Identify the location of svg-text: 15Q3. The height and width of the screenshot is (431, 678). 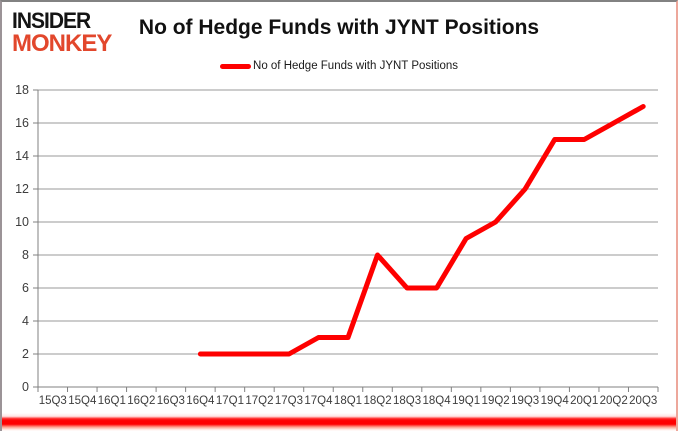
(53, 401).